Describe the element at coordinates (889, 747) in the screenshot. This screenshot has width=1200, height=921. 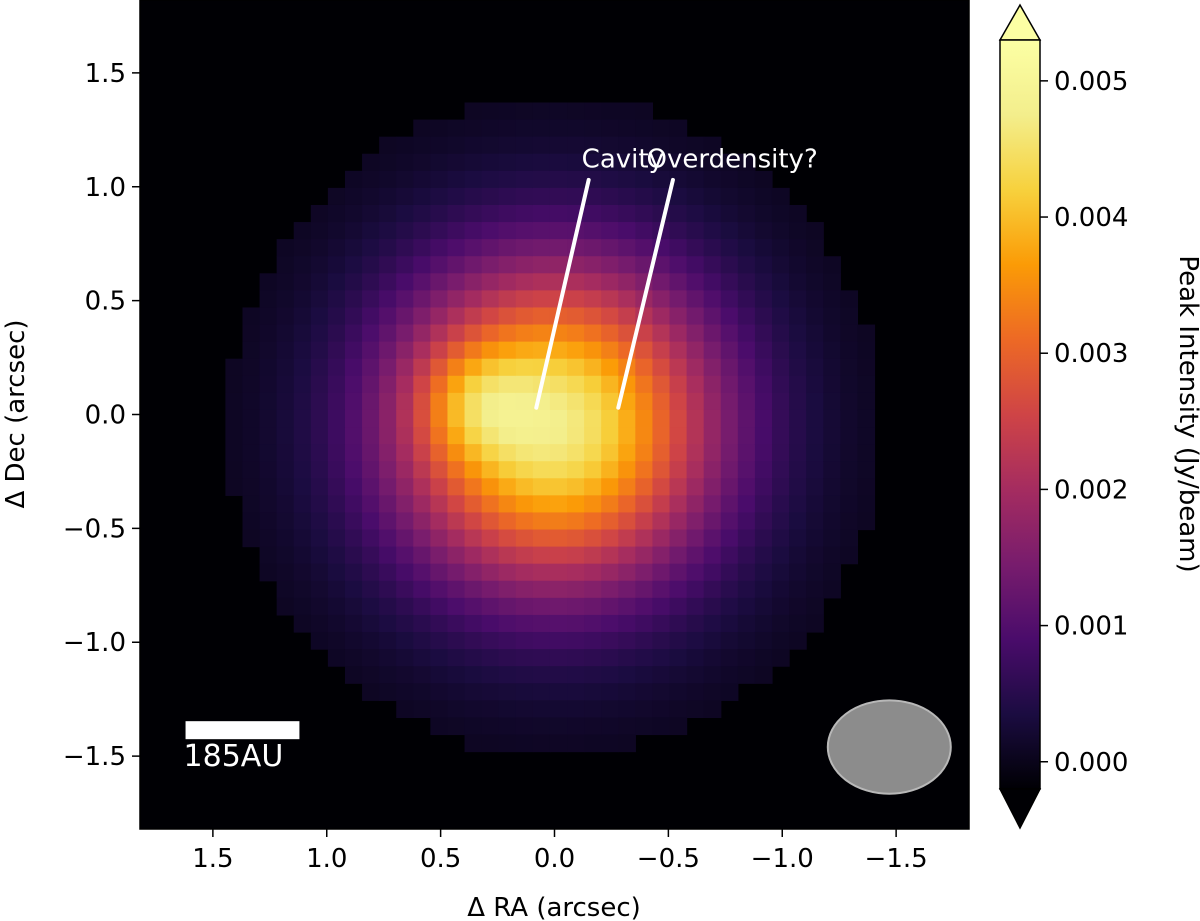
I see `beam-ellipse` at that location.